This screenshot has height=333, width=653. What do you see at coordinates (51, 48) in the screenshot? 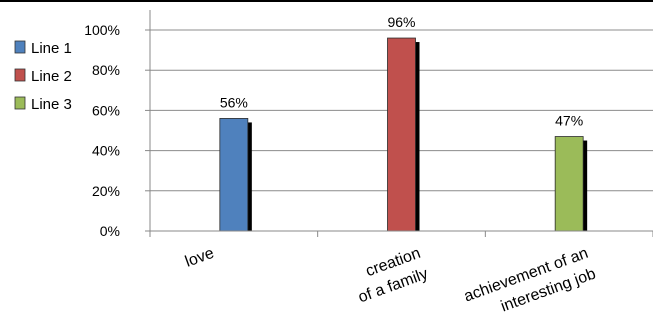
I see `legend-label-line-1: Line 1` at bounding box center [51, 48].